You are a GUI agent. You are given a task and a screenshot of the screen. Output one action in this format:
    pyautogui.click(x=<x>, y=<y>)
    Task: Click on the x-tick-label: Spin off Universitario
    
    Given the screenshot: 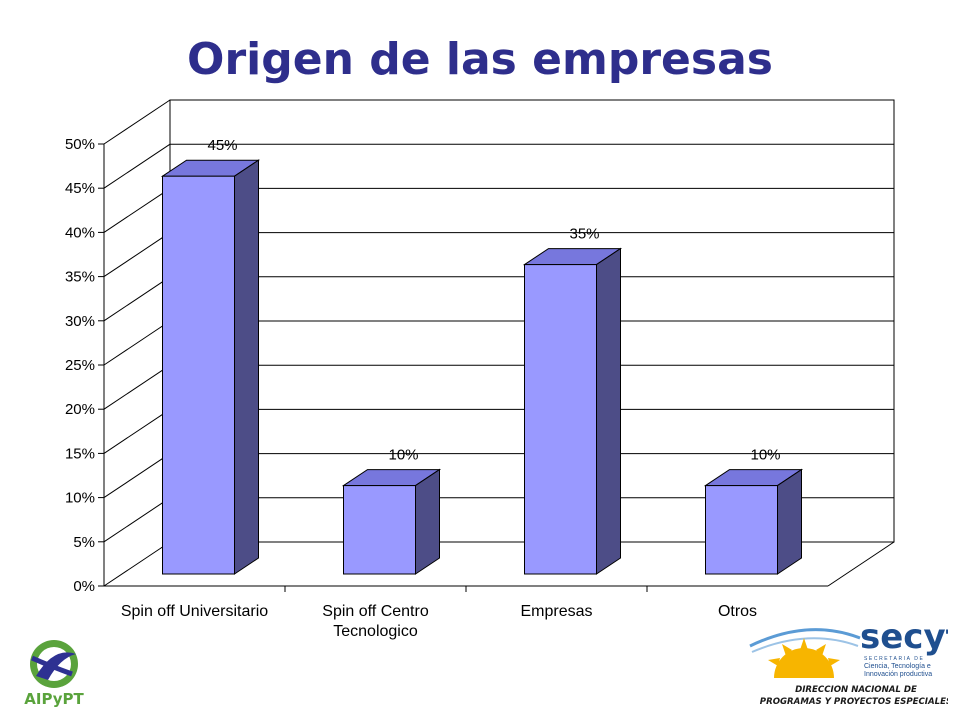 What is the action you would take?
    pyautogui.click(x=194, y=611)
    